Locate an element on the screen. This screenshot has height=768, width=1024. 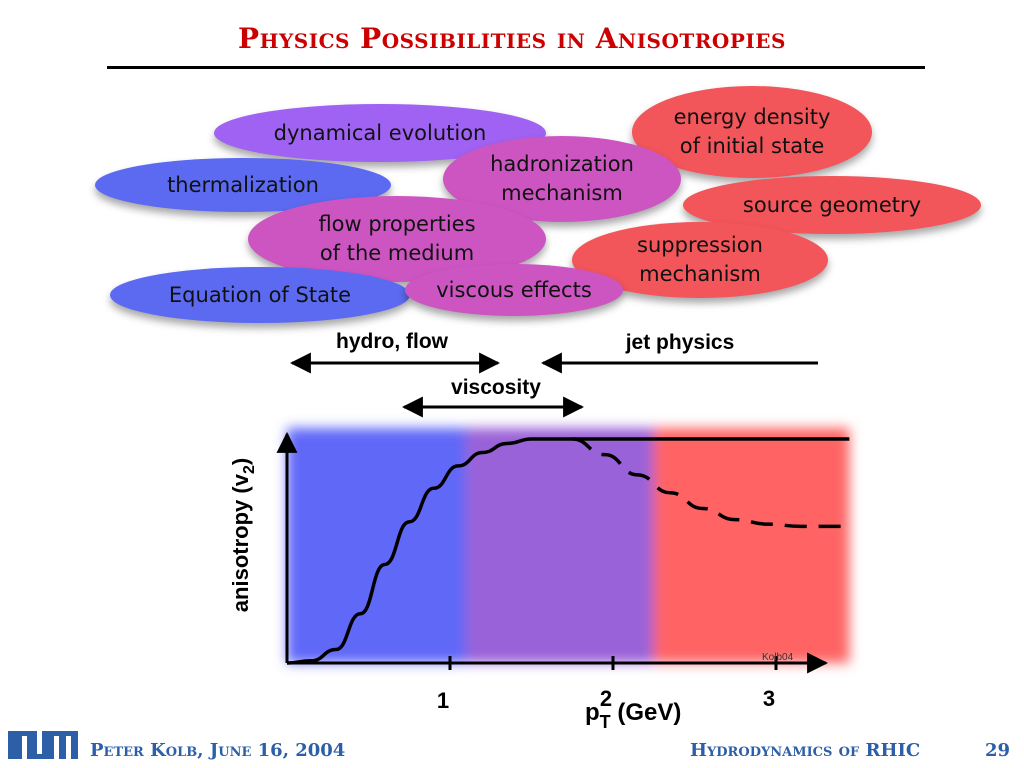
bubble-label: Equation of State is located at coordinates (260, 294).